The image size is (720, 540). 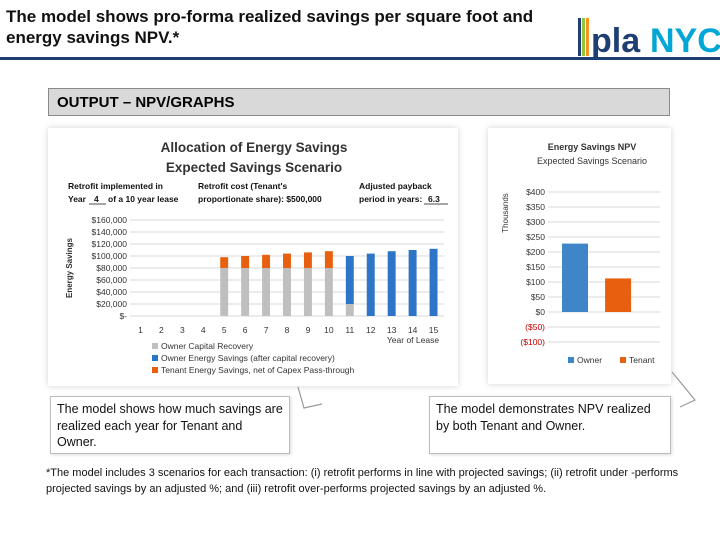 What do you see at coordinates (161, 330) in the screenshot?
I see `chart1-x-tick-label: 2` at bounding box center [161, 330].